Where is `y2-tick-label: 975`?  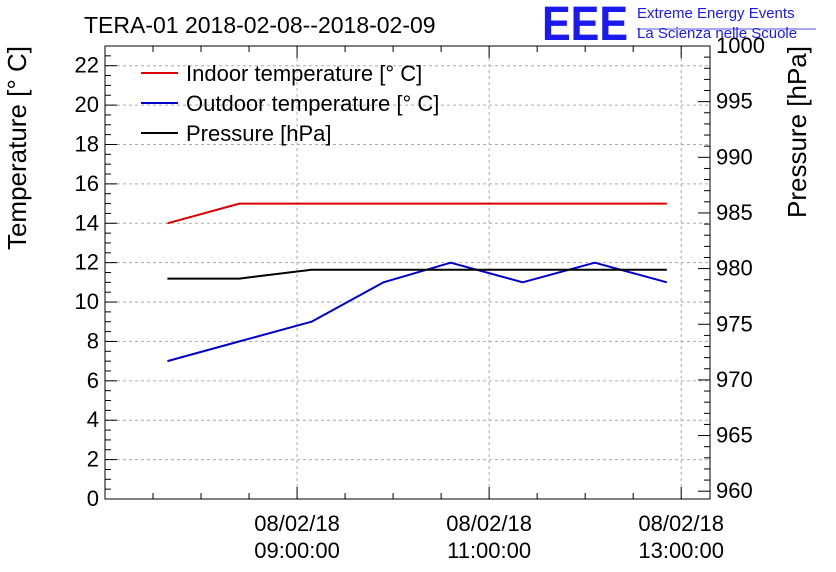
y2-tick-label: 975 is located at coordinates (734, 323).